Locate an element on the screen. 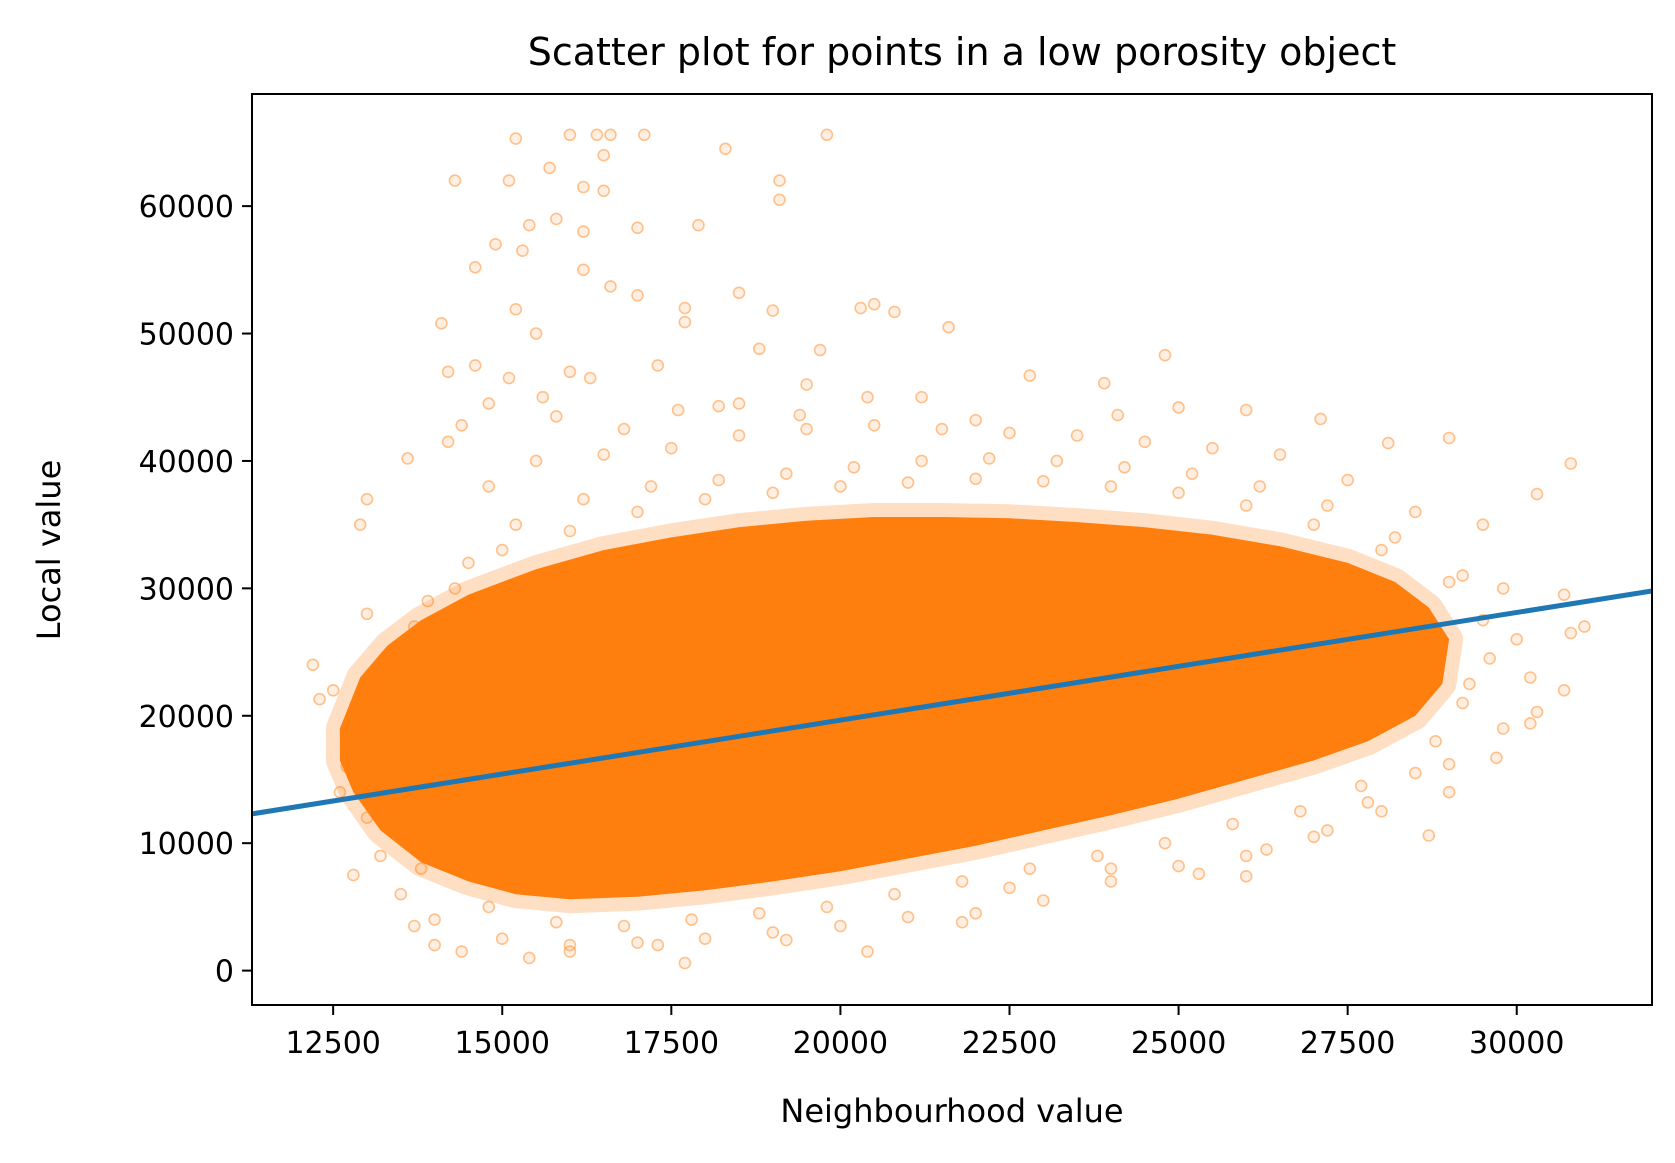  y-tick-label: 0 is located at coordinates (224, 972).